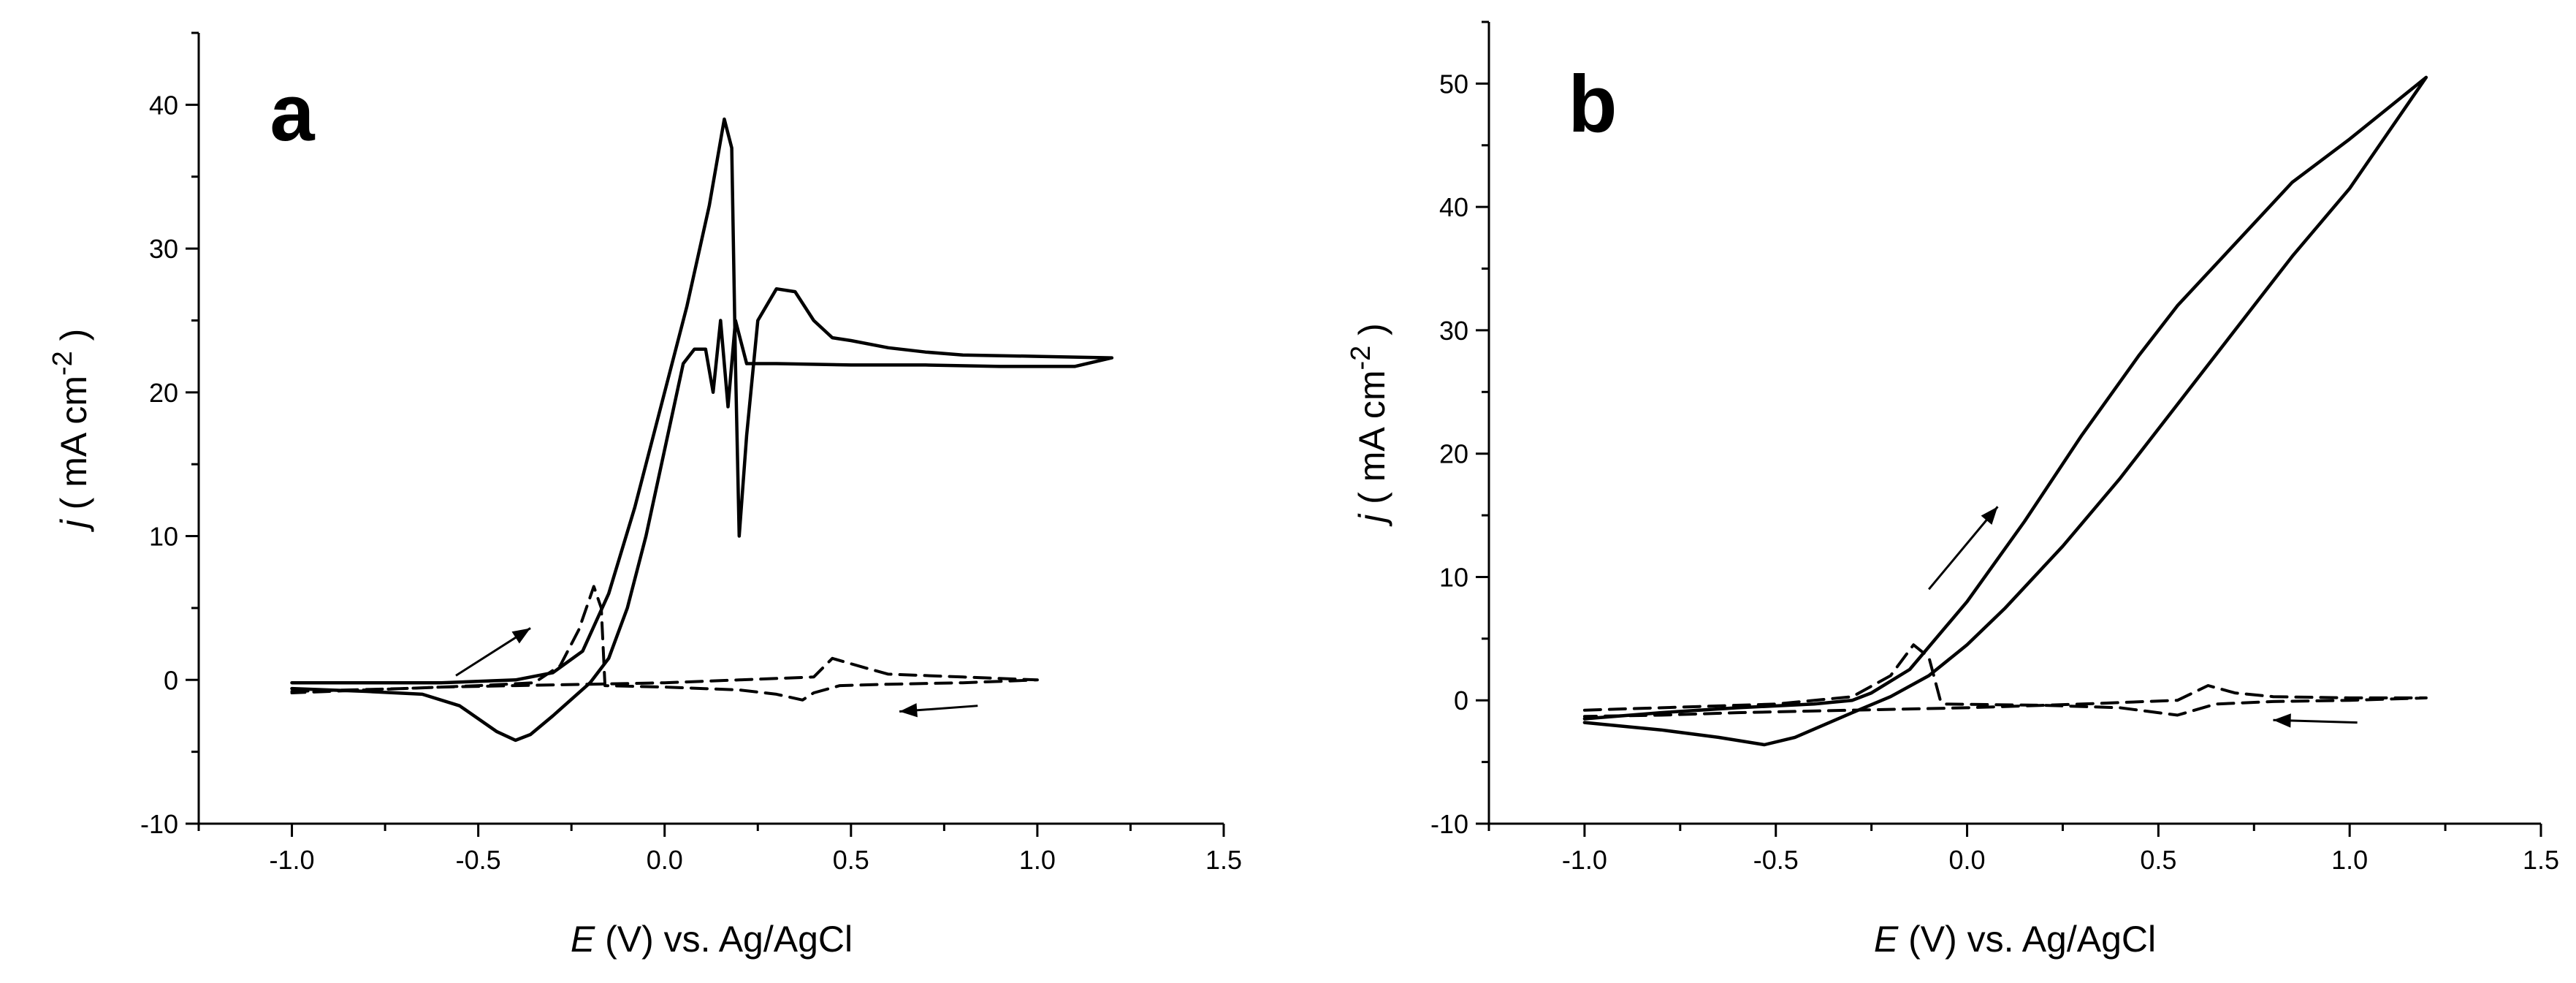 The image size is (2576, 983). Describe the element at coordinates (2350, 860) in the screenshot. I see `chart-b-x-tick-label: 1.0` at that location.